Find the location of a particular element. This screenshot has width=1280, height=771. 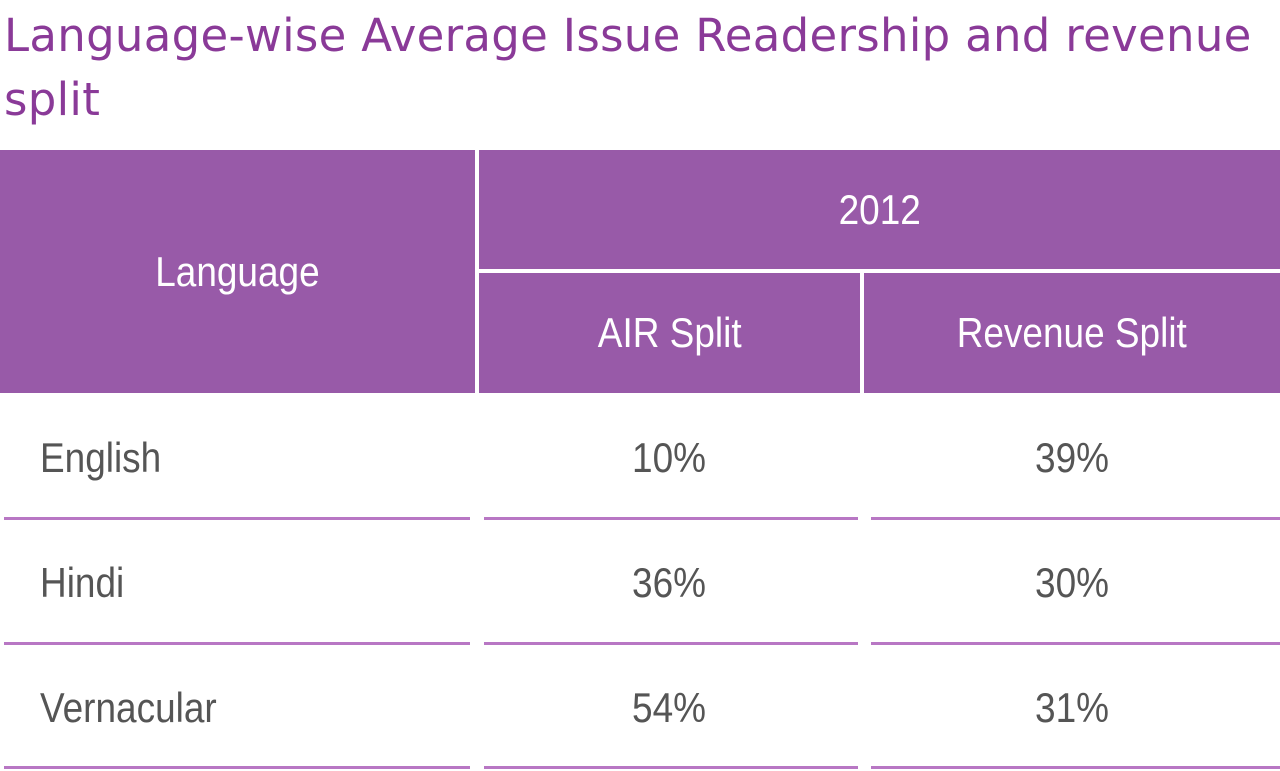

row-revenue-split-text: 39% is located at coordinates (1072, 457).